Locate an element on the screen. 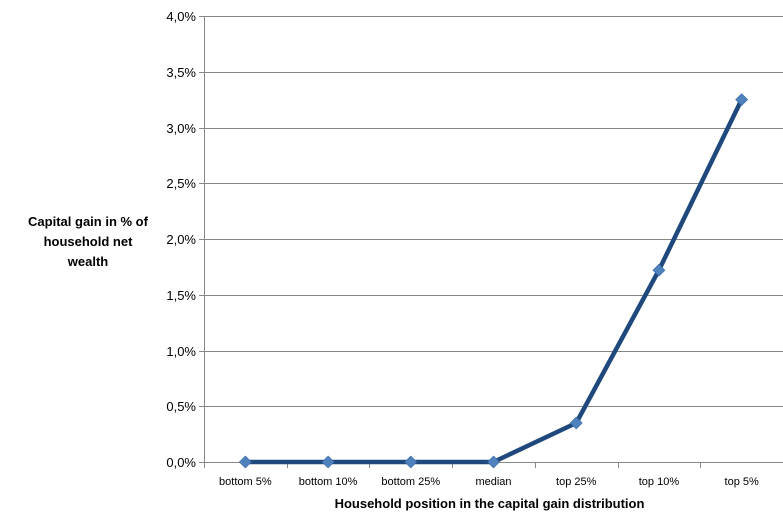 Image resolution: width=783 pixels, height=516 pixels. y-tick-label: 0,0% is located at coordinates (181, 462).